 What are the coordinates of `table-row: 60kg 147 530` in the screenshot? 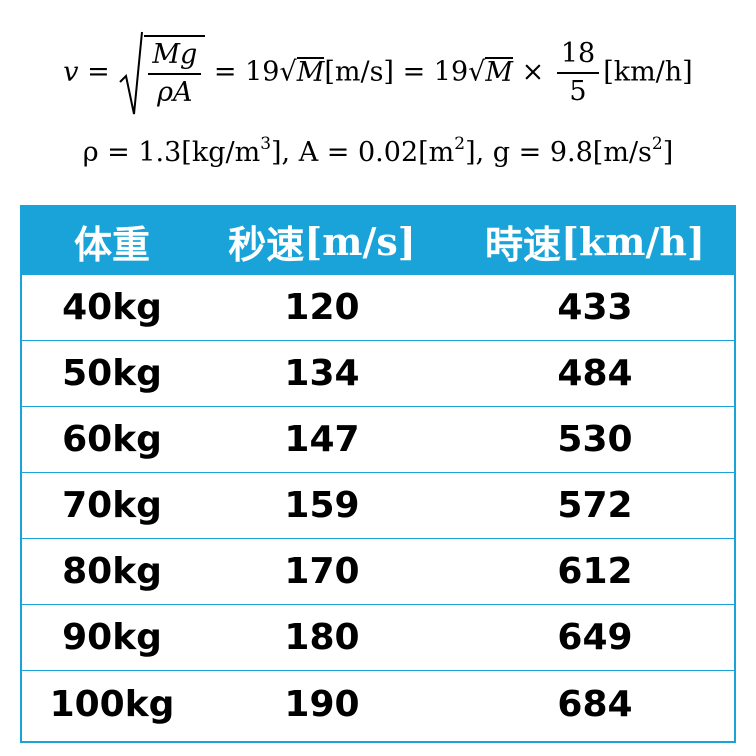 It's located at (378, 440).